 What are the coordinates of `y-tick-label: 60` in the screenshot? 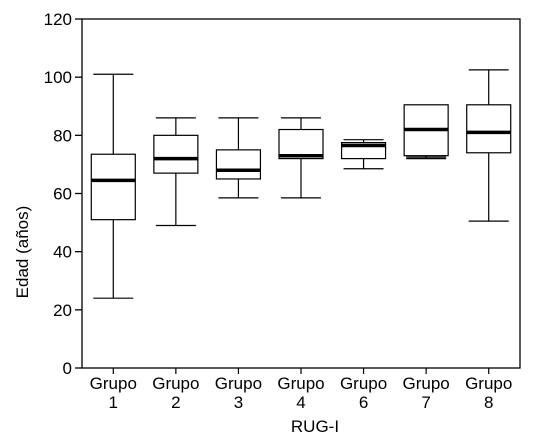 It's located at (62, 194).